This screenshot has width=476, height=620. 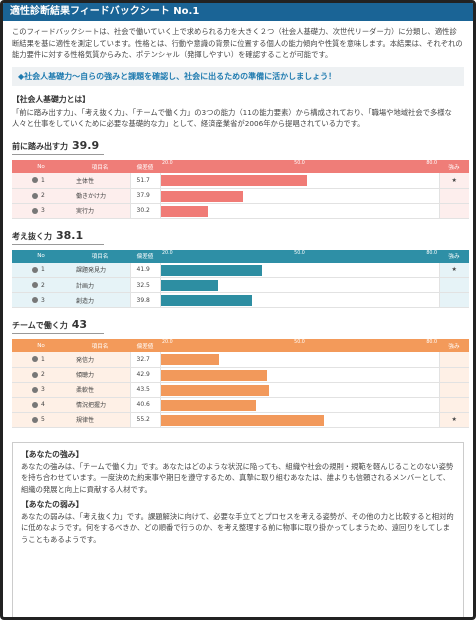 What do you see at coordinates (145, 420) in the screenshot?
I see `row-value: 55.2` at bounding box center [145, 420].